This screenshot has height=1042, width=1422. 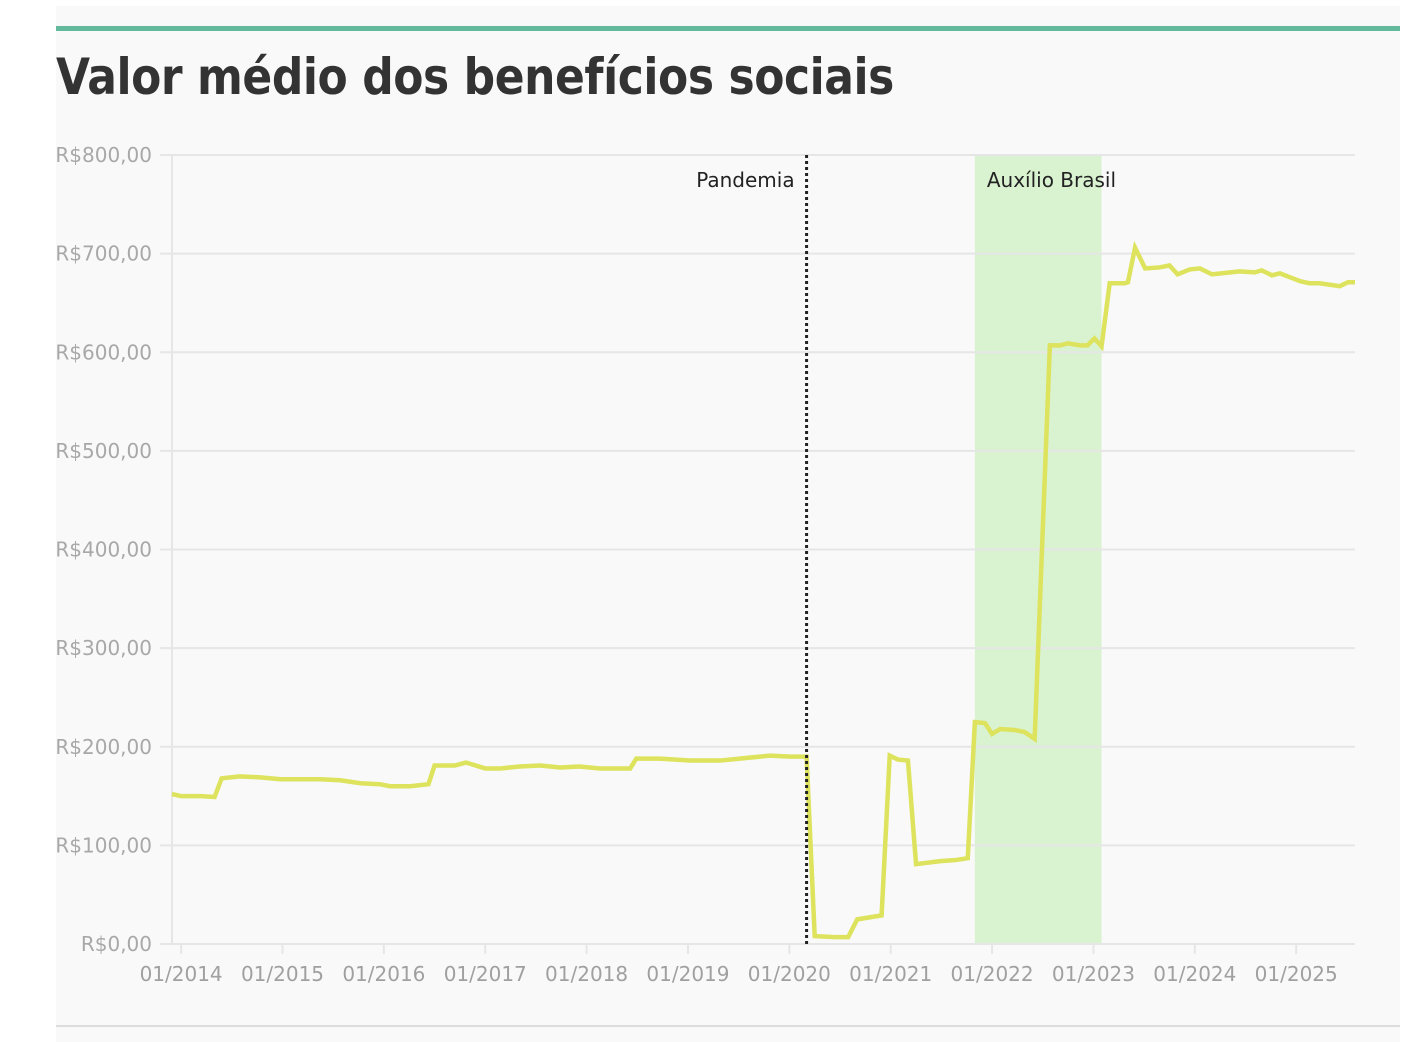 What do you see at coordinates (728, 1026) in the screenshot?
I see `bottom-divider` at bounding box center [728, 1026].